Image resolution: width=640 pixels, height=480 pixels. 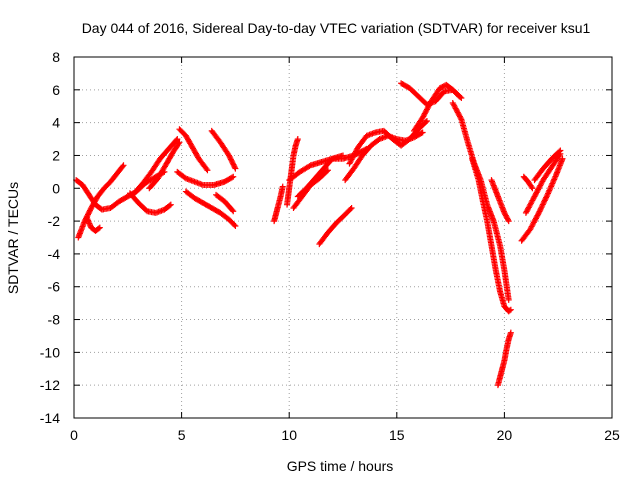 I want to click on series-arc03, so click(x=93, y=224).